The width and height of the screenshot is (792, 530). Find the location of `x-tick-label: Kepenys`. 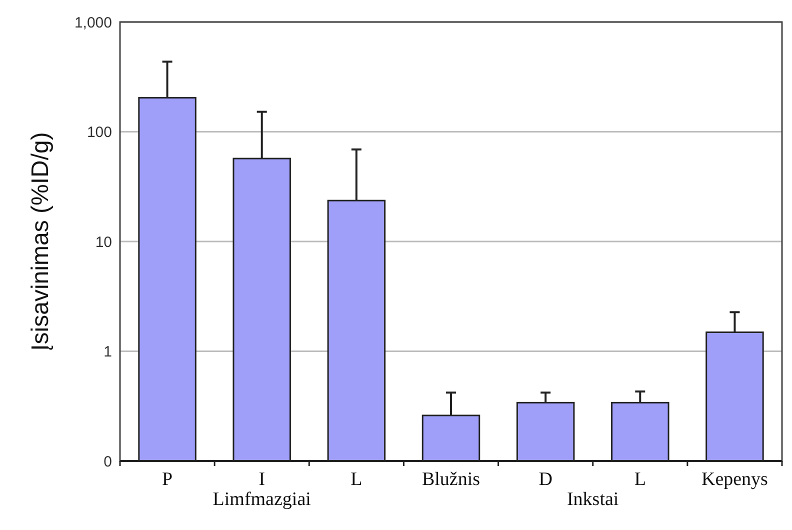

x-tick-label: Kepenys is located at coordinates (734, 479).